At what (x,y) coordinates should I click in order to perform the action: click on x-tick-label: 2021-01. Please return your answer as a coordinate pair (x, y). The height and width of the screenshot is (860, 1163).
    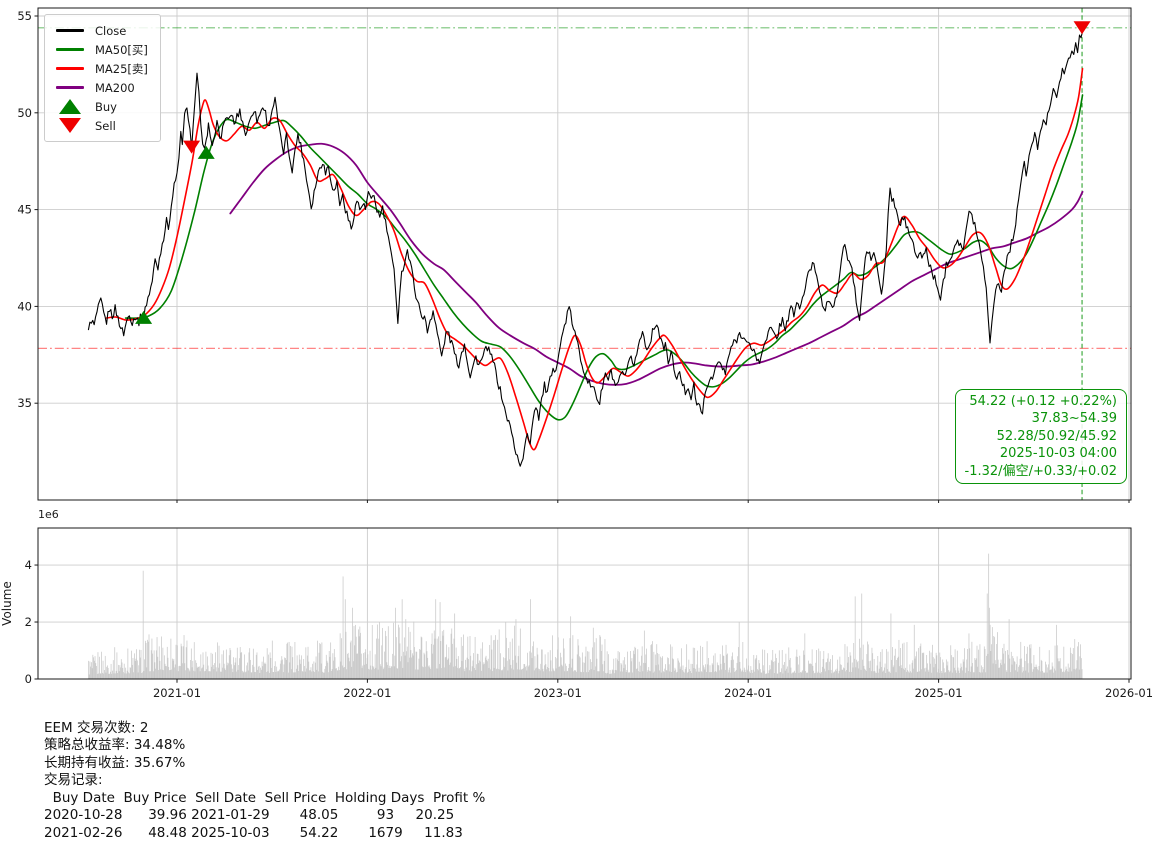
    Looking at the image, I should click on (177, 693).